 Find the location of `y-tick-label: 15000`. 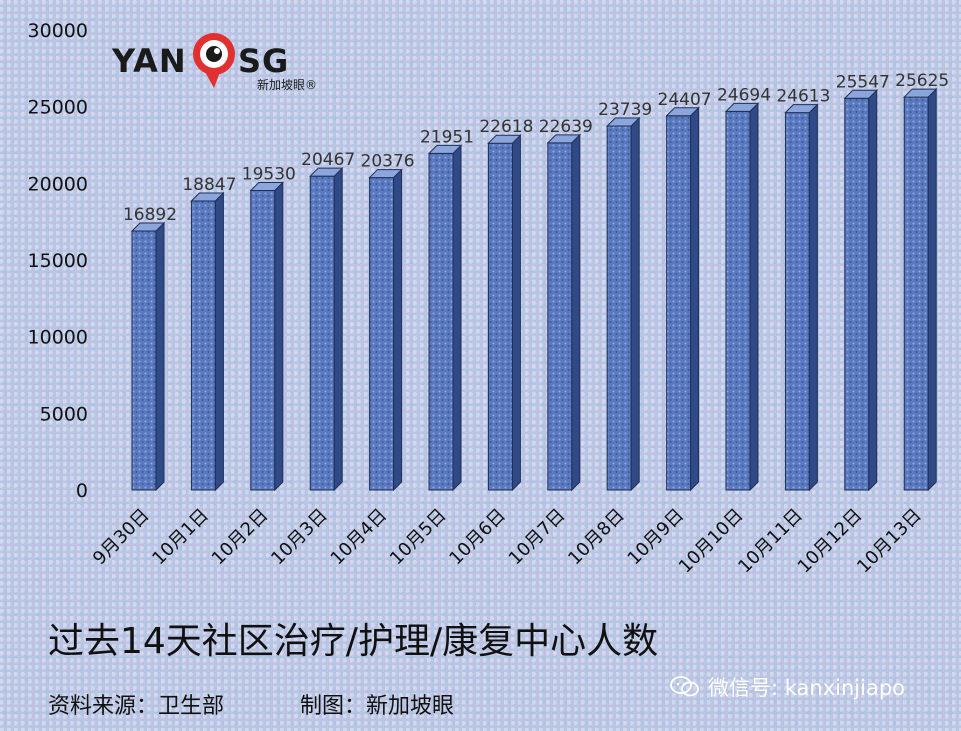

y-tick-label: 15000 is located at coordinates (58, 261).